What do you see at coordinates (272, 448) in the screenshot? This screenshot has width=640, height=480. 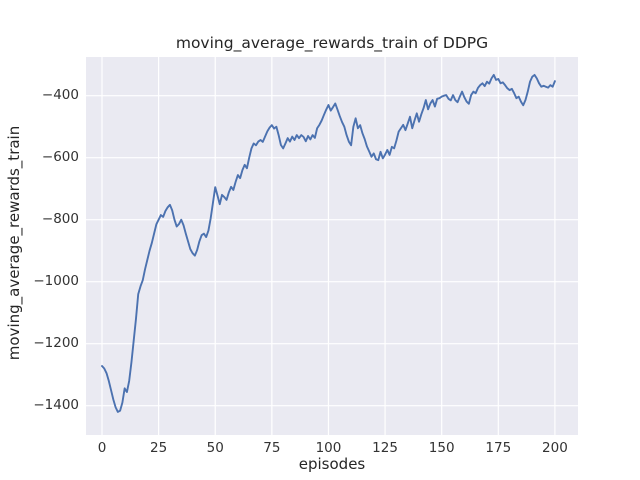 I see `x-tick-label: 75` at bounding box center [272, 448].